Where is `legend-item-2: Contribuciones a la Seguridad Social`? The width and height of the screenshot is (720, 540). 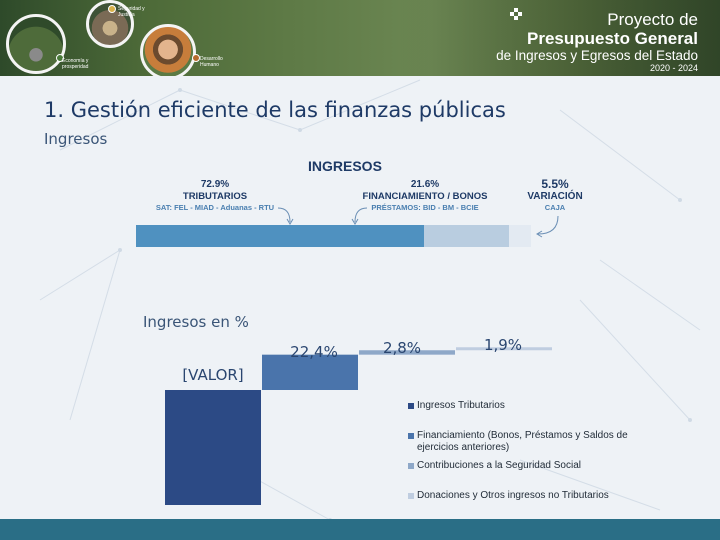 legend-item-2: Contribuciones a la Seguridad Social is located at coordinates (494, 466).